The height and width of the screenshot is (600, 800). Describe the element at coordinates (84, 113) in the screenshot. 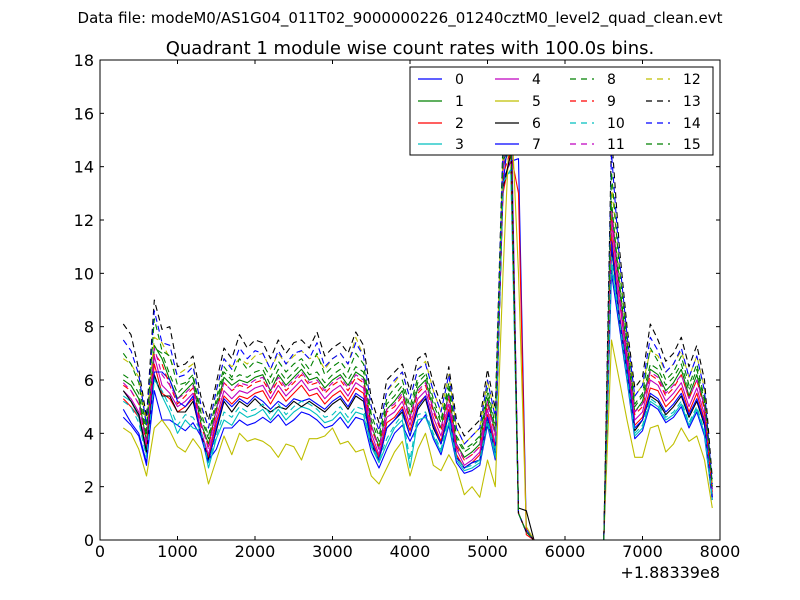

I see `y-tick-label: 16` at that location.